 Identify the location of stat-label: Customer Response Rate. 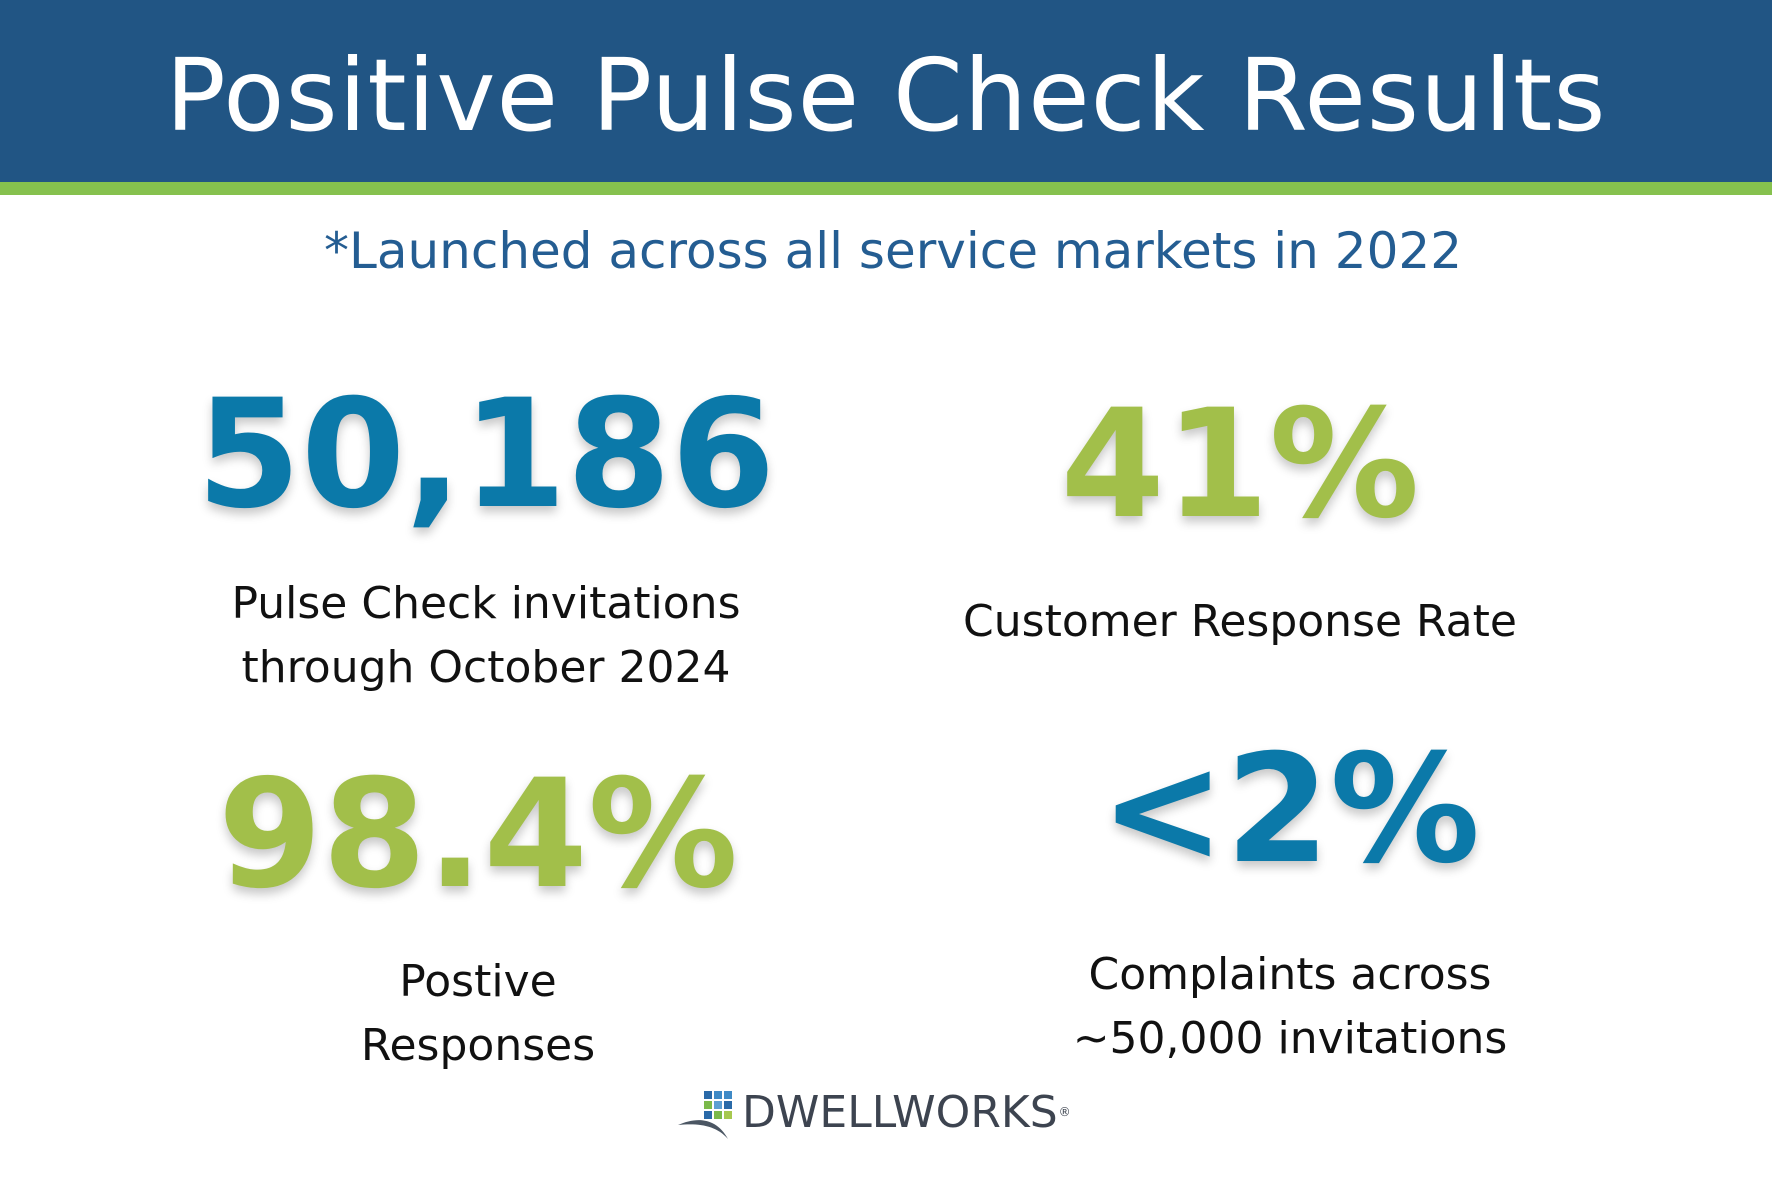
(1240, 622).